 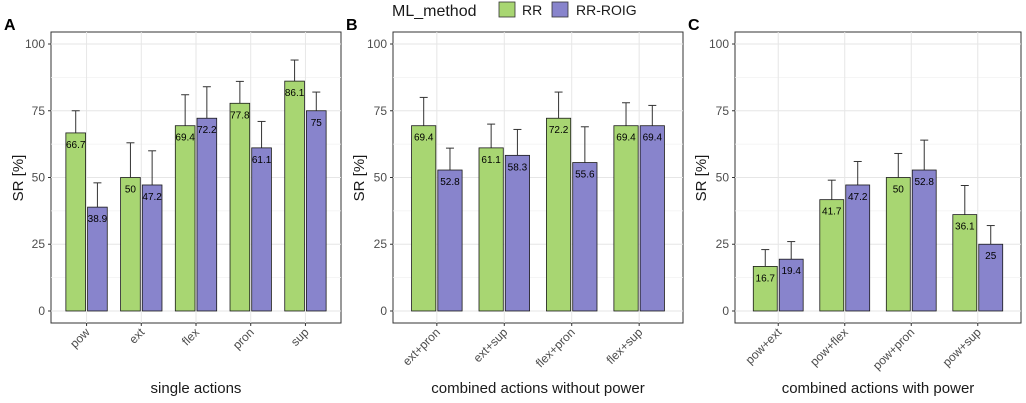 I want to click on x-ticks-a: pow ext flex pron sup, so click(x=189, y=337).